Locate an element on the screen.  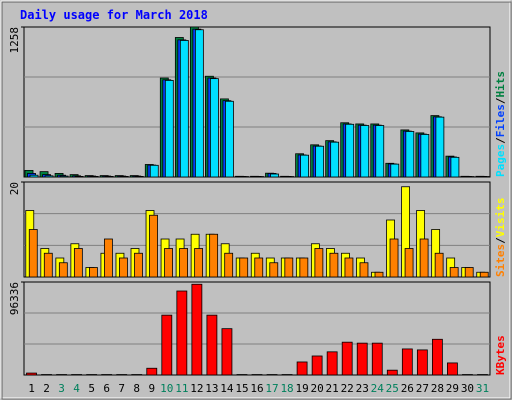
legend-entry: Pages is located at coordinates (500, 160).